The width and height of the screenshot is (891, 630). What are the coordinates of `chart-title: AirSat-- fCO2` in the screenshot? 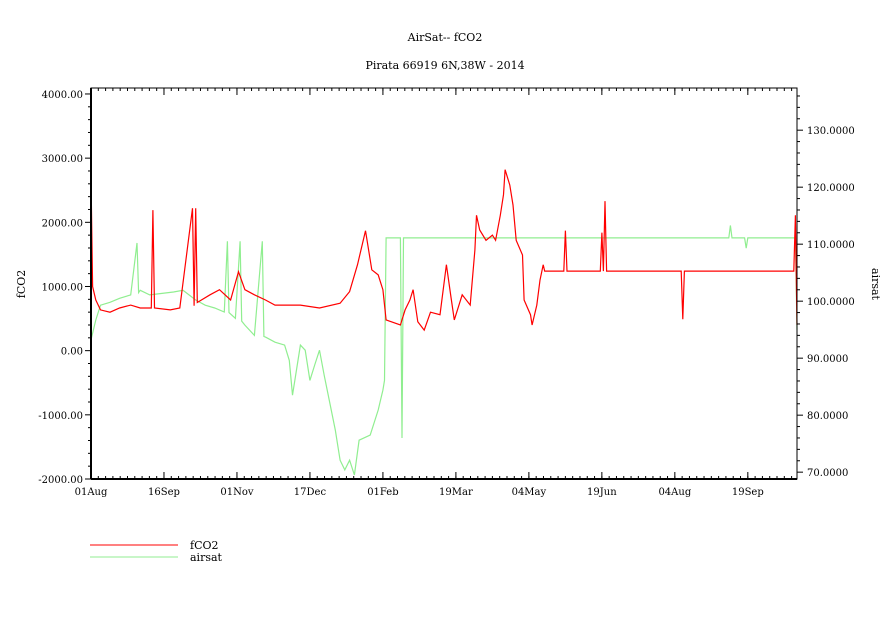 It's located at (445, 37).